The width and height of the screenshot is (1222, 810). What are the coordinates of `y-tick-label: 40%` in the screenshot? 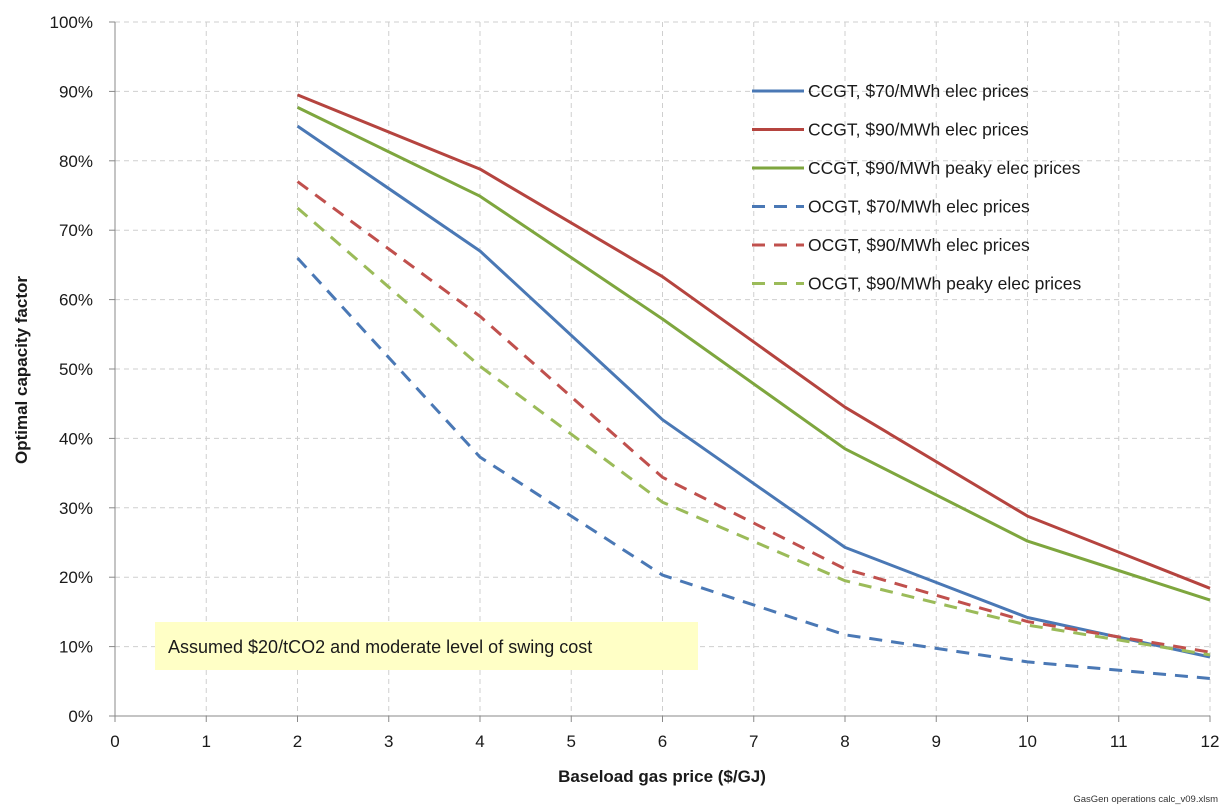 It's located at (76, 438).